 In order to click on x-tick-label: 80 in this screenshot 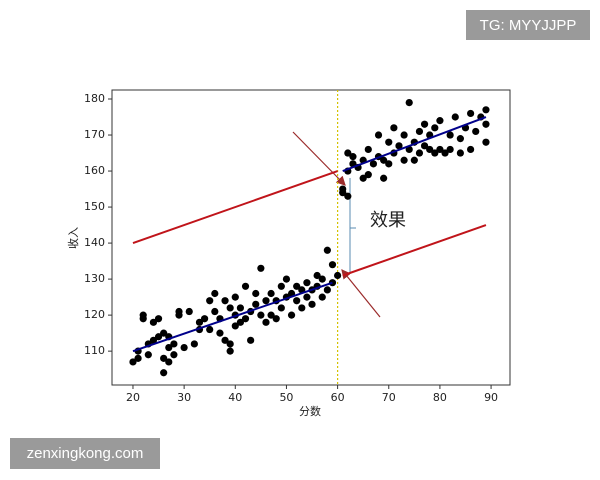, I will do `click(440, 397)`.